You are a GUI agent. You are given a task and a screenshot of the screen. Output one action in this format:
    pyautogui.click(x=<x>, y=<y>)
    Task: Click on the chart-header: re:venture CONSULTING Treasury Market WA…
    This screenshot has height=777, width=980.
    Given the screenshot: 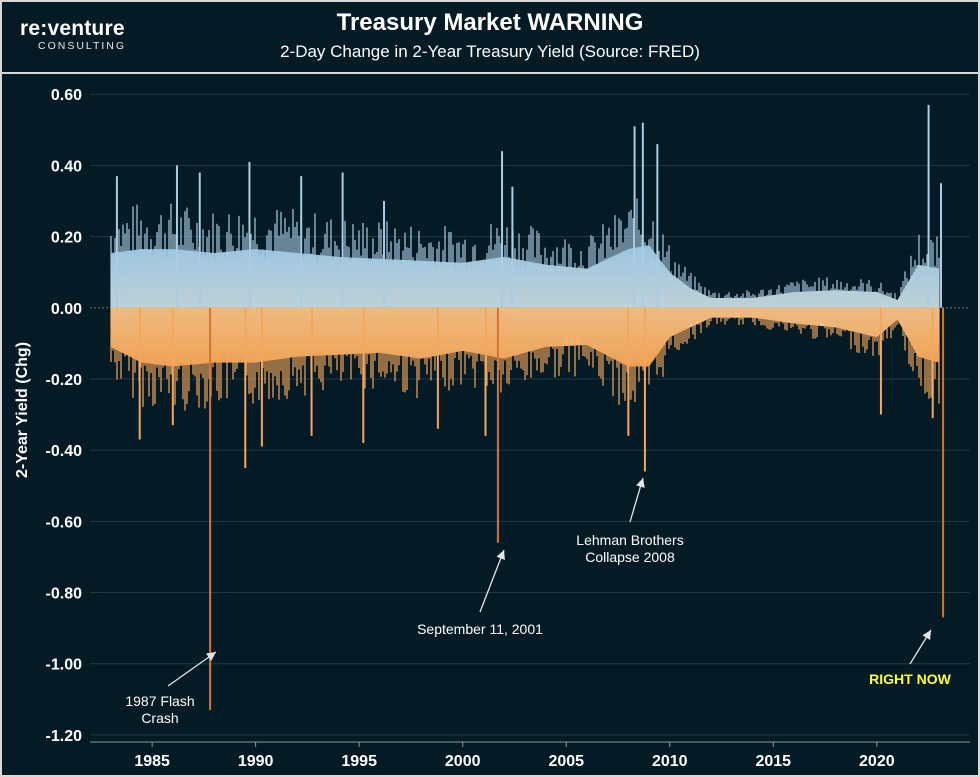 What is the action you would take?
    pyautogui.click(x=490, y=38)
    